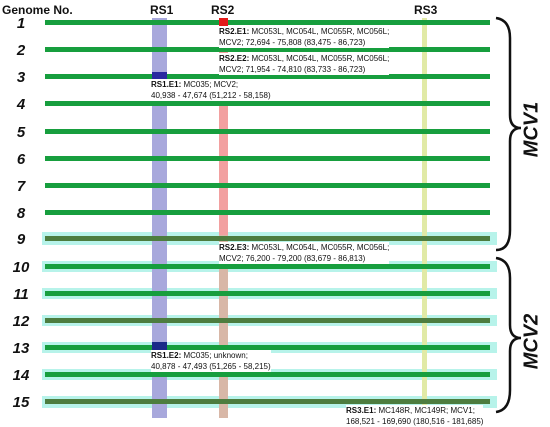  Describe the element at coordinates (531, 341) in the screenshot. I see `mcv2-group-label: MCV2` at that location.